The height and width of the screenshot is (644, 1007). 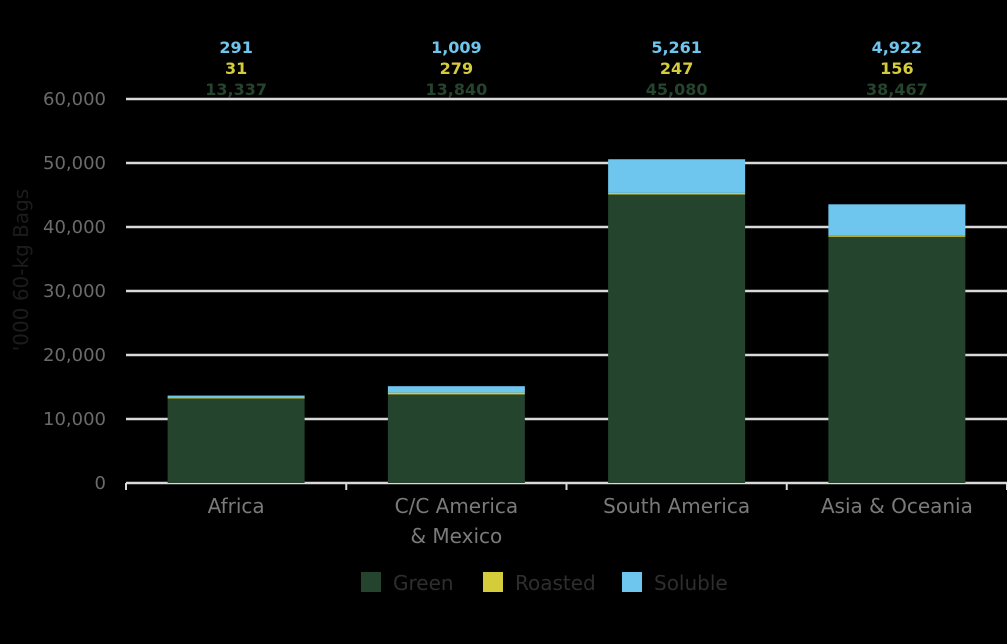 What do you see at coordinates (74, 419) in the screenshot?
I see `y-tick-label: 10,000` at bounding box center [74, 419].